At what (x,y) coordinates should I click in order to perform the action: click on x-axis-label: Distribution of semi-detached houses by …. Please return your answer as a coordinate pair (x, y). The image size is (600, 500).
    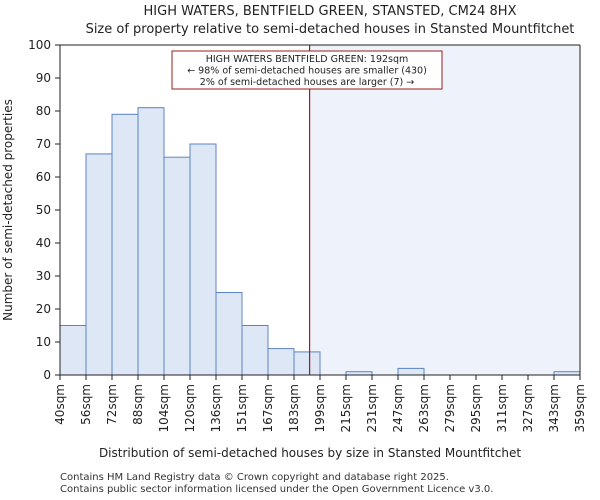
    Looking at the image, I should click on (310, 453).